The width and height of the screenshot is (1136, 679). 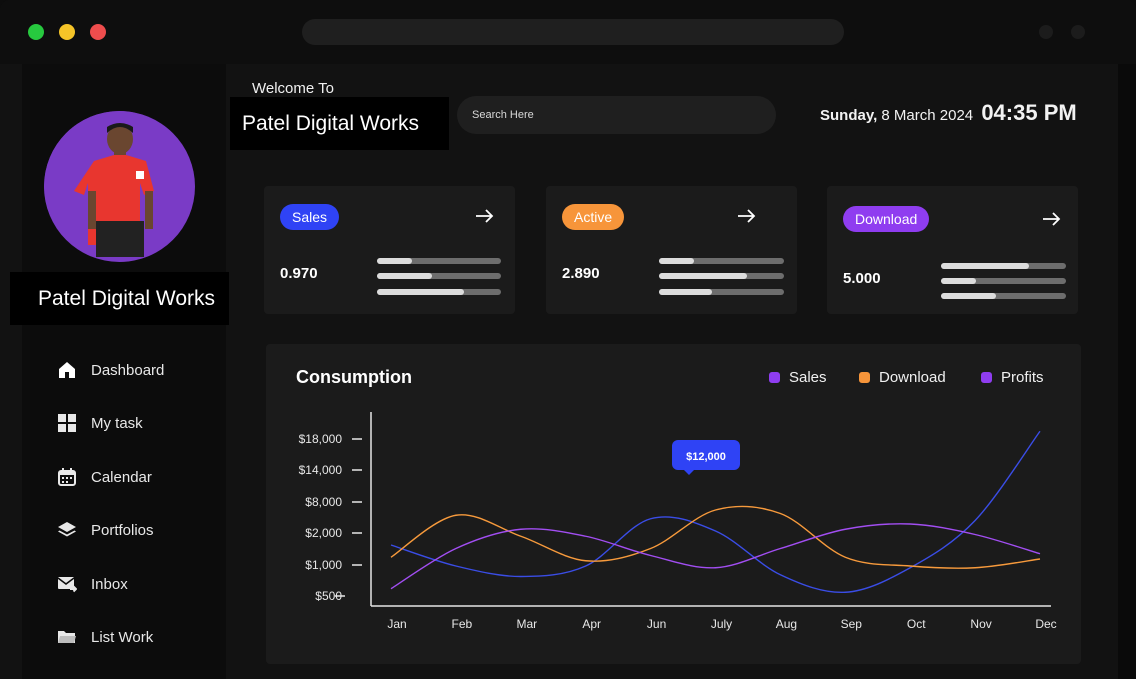 What do you see at coordinates (593, 217) in the screenshot?
I see `status-badge: Active` at bounding box center [593, 217].